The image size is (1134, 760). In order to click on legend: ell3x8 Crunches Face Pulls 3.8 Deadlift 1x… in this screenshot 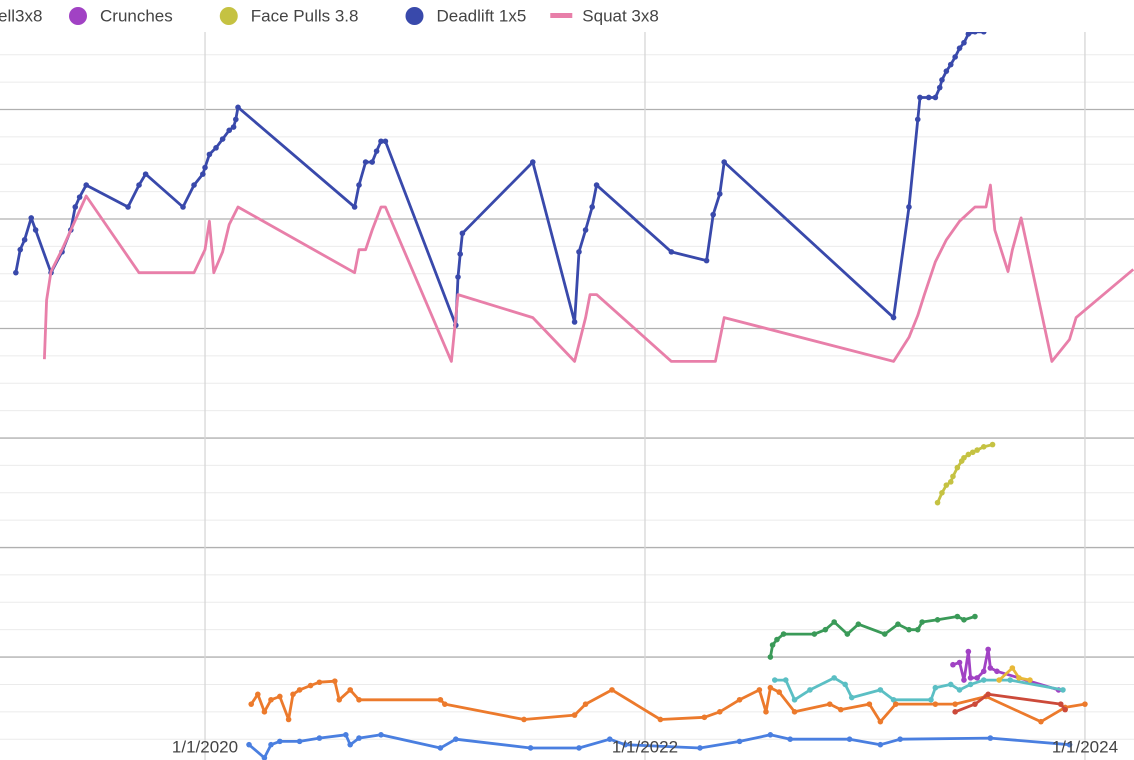, I will do `click(567, 16)`.